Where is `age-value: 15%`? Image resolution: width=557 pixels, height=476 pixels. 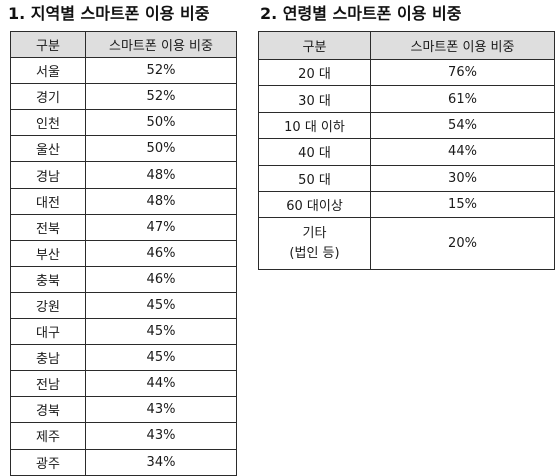
age-value: 15% is located at coordinates (462, 204).